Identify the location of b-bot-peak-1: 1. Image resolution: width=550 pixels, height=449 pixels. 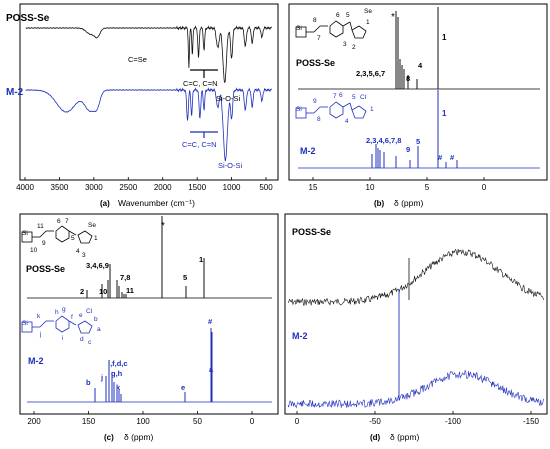
(444, 113).